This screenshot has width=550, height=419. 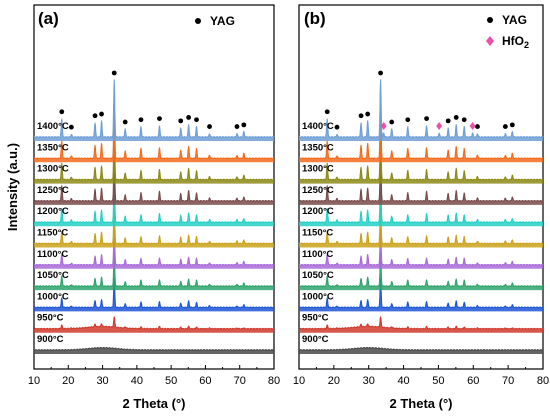 I want to click on temperature-label: 1400°C, so click(x=53, y=126).